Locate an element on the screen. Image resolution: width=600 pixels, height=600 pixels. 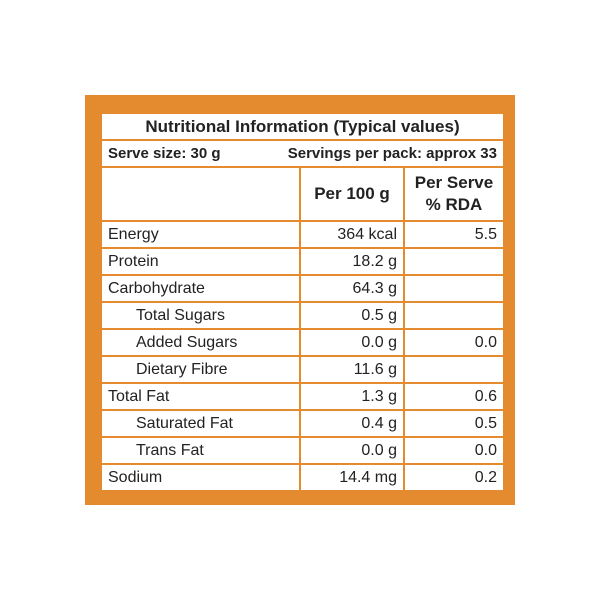
per-100g-value: 18.2 g is located at coordinates (352, 261).